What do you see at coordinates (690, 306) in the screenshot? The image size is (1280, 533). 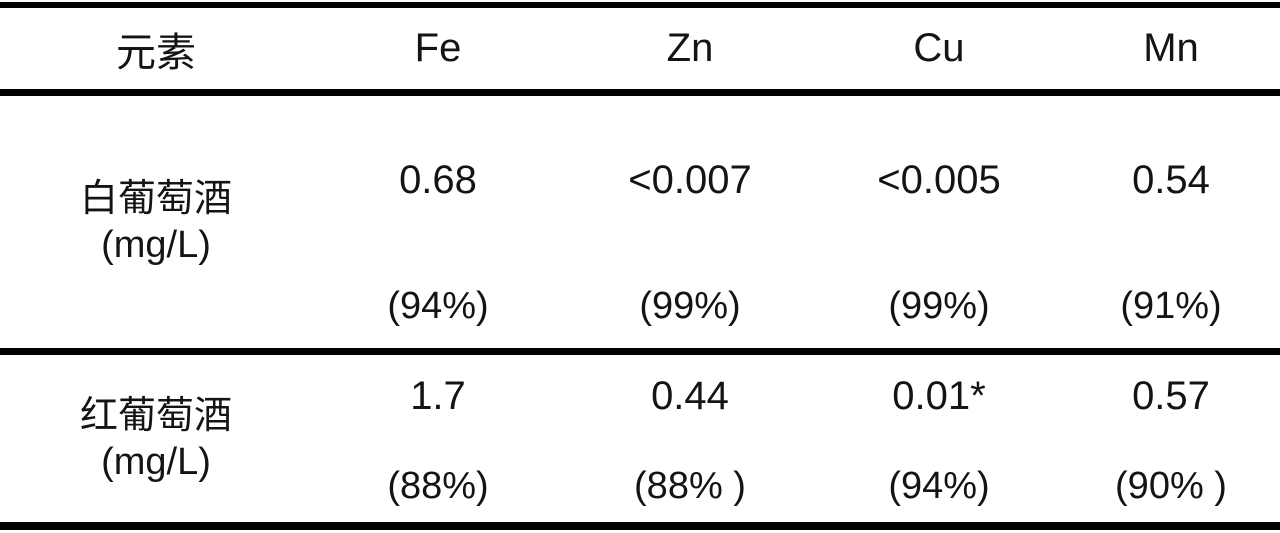 I see `recovery-white-zn: (99%)` at bounding box center [690, 306].